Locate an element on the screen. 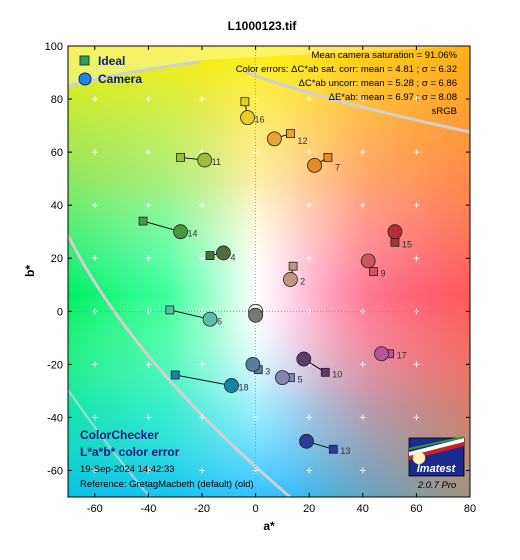  logo-version: 2.0.7 Pro is located at coordinates (437, 485).